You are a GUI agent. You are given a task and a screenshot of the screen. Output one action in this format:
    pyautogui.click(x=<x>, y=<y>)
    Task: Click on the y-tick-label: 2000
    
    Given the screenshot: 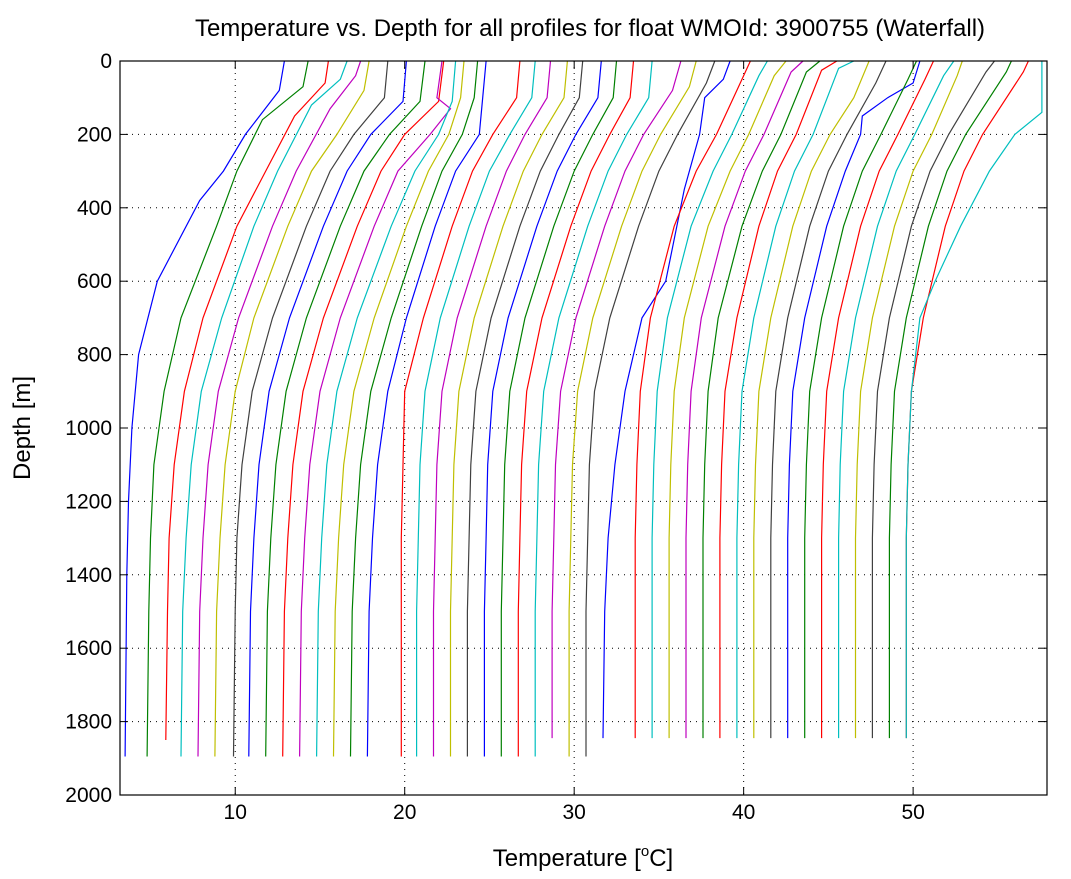 What is the action you would take?
    pyautogui.click(x=88, y=795)
    